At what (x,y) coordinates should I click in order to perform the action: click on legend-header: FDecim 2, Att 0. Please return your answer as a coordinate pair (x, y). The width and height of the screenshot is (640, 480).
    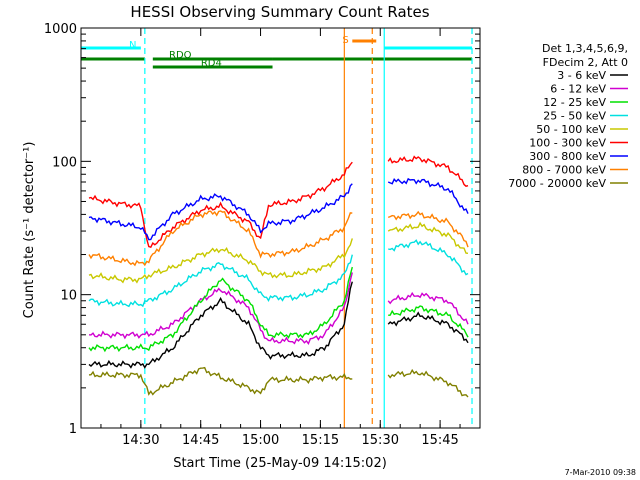
    Looking at the image, I should click on (585, 62).